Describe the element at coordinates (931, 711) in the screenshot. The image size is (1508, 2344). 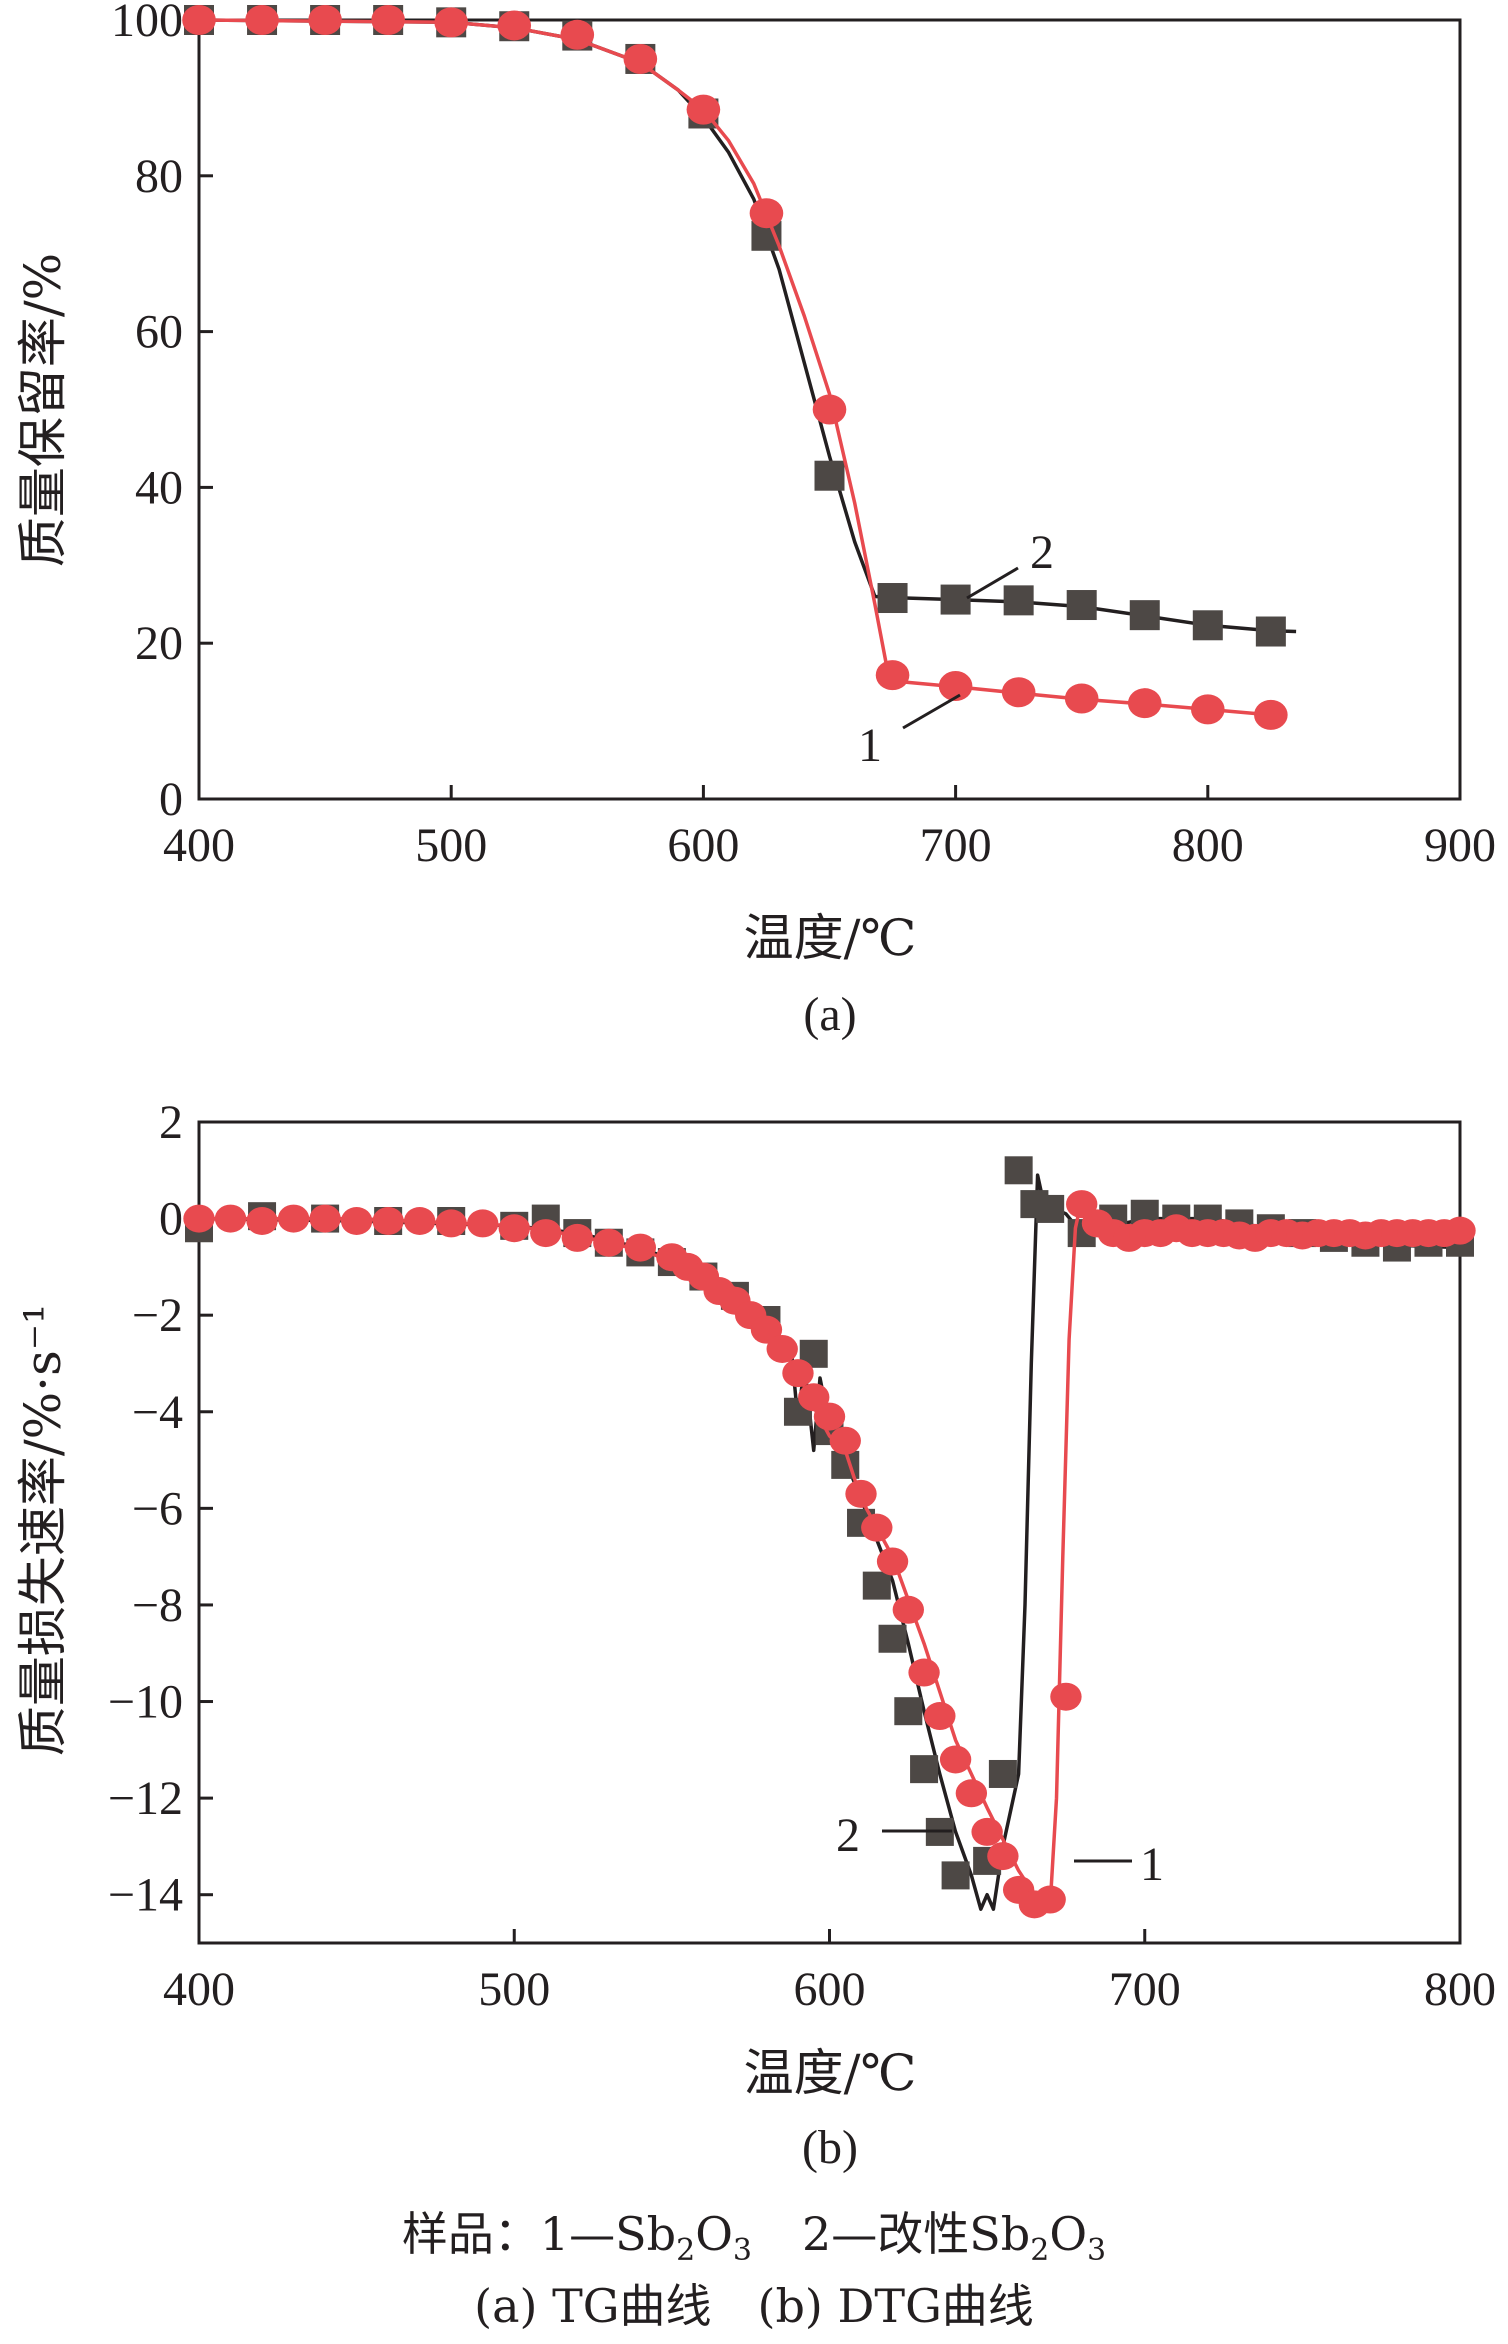
I see `leader-line-1-a` at that location.